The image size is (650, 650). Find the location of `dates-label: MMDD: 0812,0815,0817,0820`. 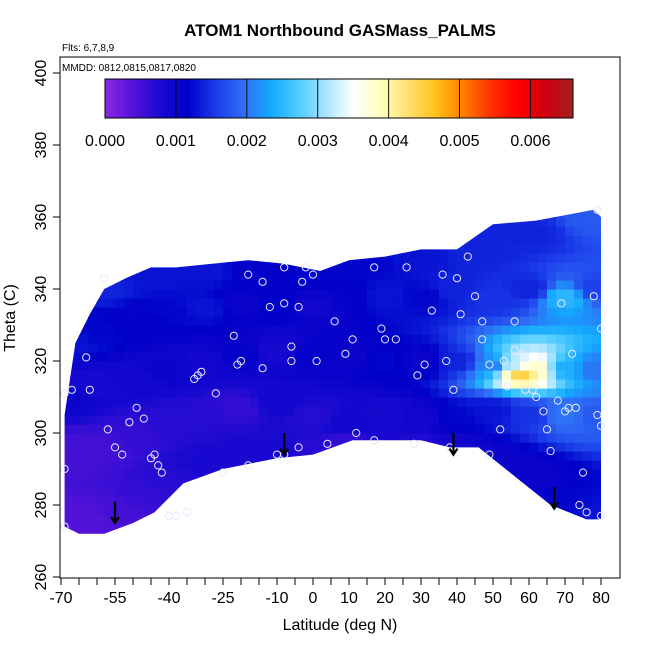

dates-label: MMDD: 0812,0815,0817,0820 is located at coordinates (129, 68).